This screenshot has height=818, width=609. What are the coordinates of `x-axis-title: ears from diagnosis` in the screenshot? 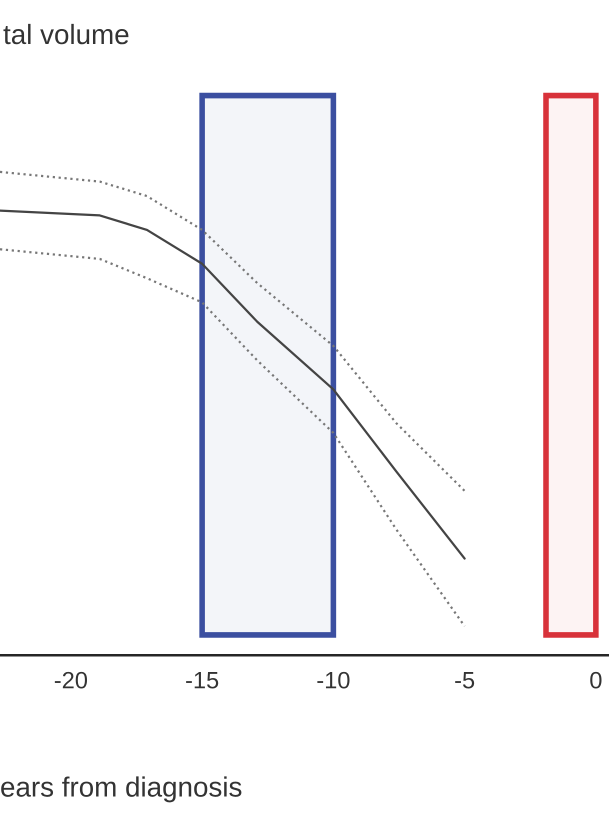 It's located at (121, 789).